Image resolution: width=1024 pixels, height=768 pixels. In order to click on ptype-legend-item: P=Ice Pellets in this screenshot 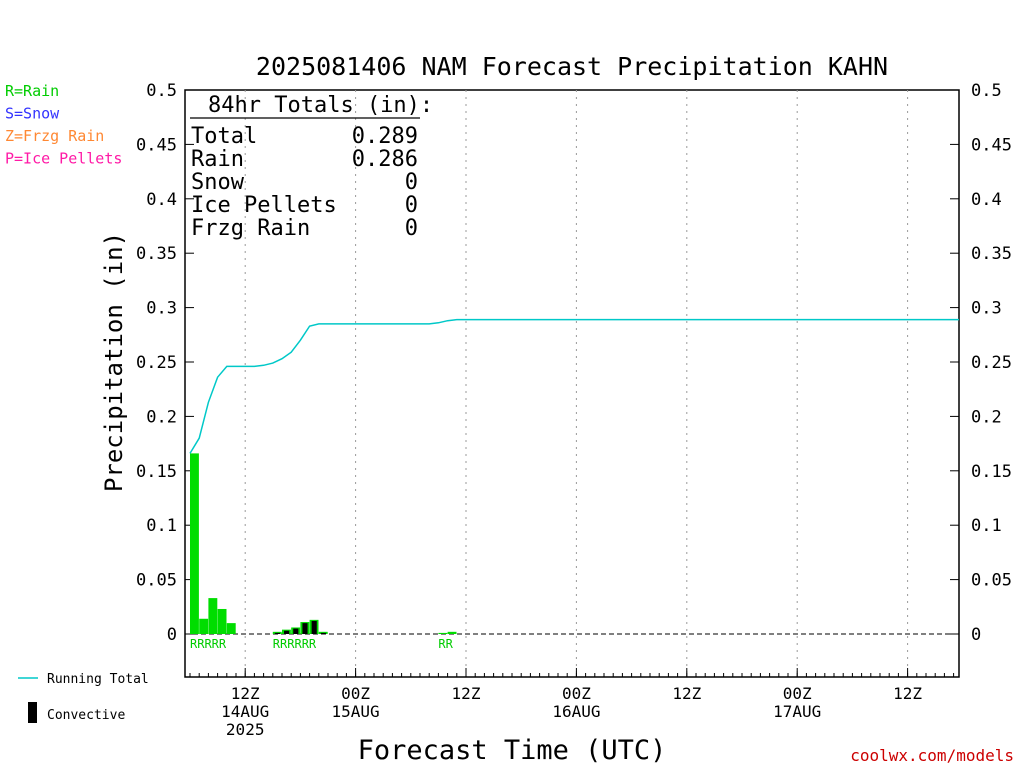, I will do `click(63, 159)`.